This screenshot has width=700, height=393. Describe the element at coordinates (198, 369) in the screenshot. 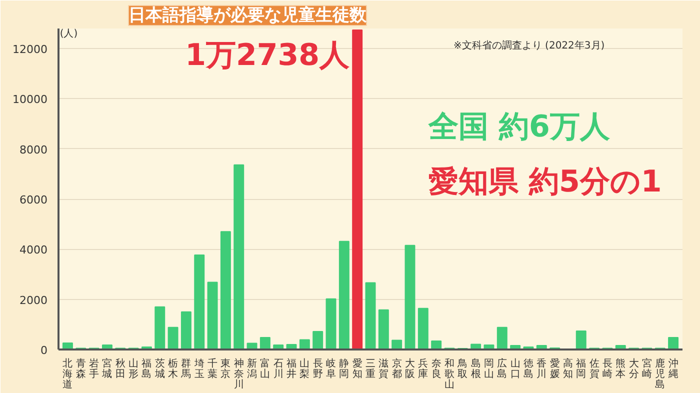

I see `x-tick-label: 埼玉` at that location.